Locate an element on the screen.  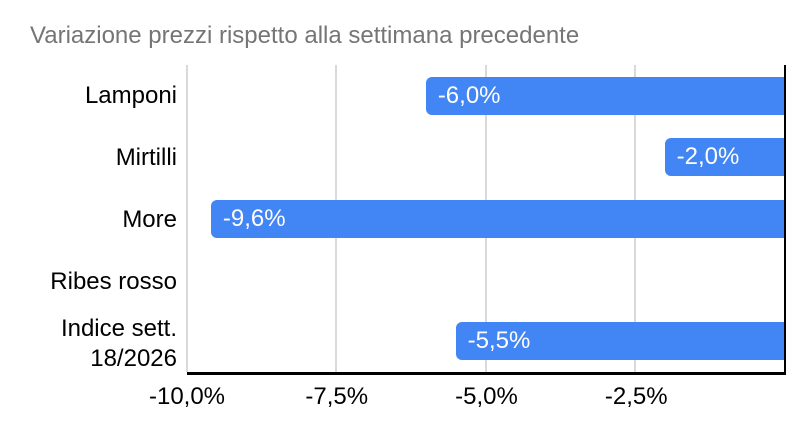
category-label: More is located at coordinates (149, 219).